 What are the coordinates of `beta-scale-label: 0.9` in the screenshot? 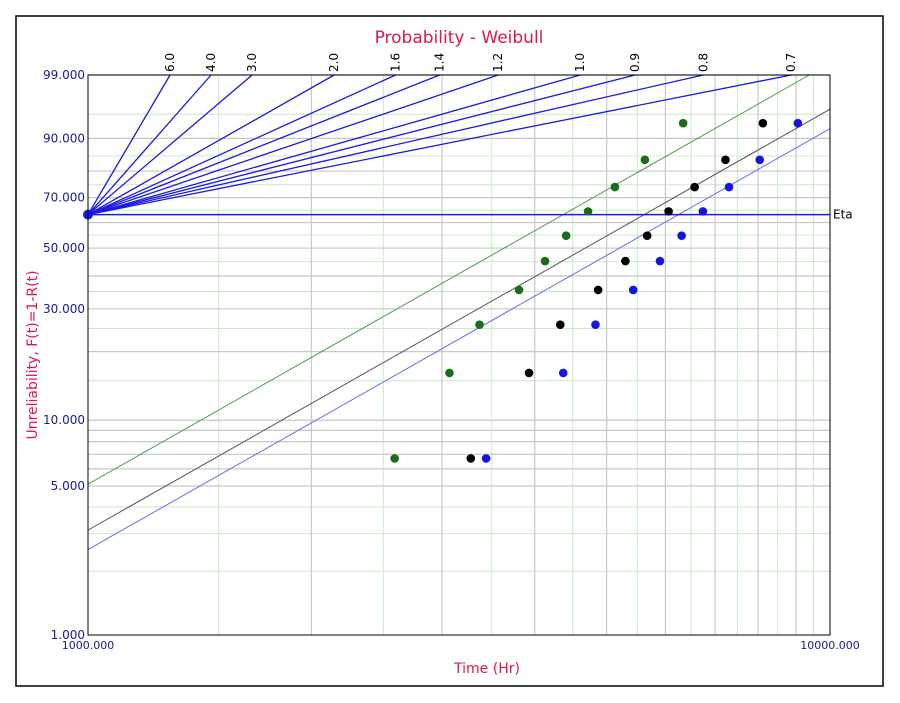 It's located at (635, 62).